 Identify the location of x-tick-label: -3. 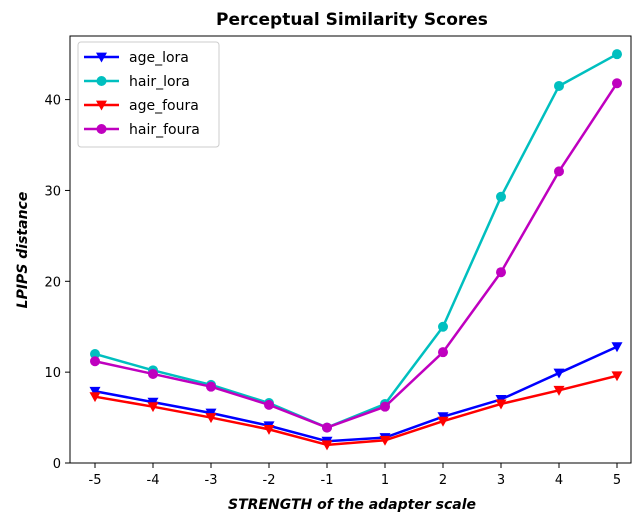
(211, 480).